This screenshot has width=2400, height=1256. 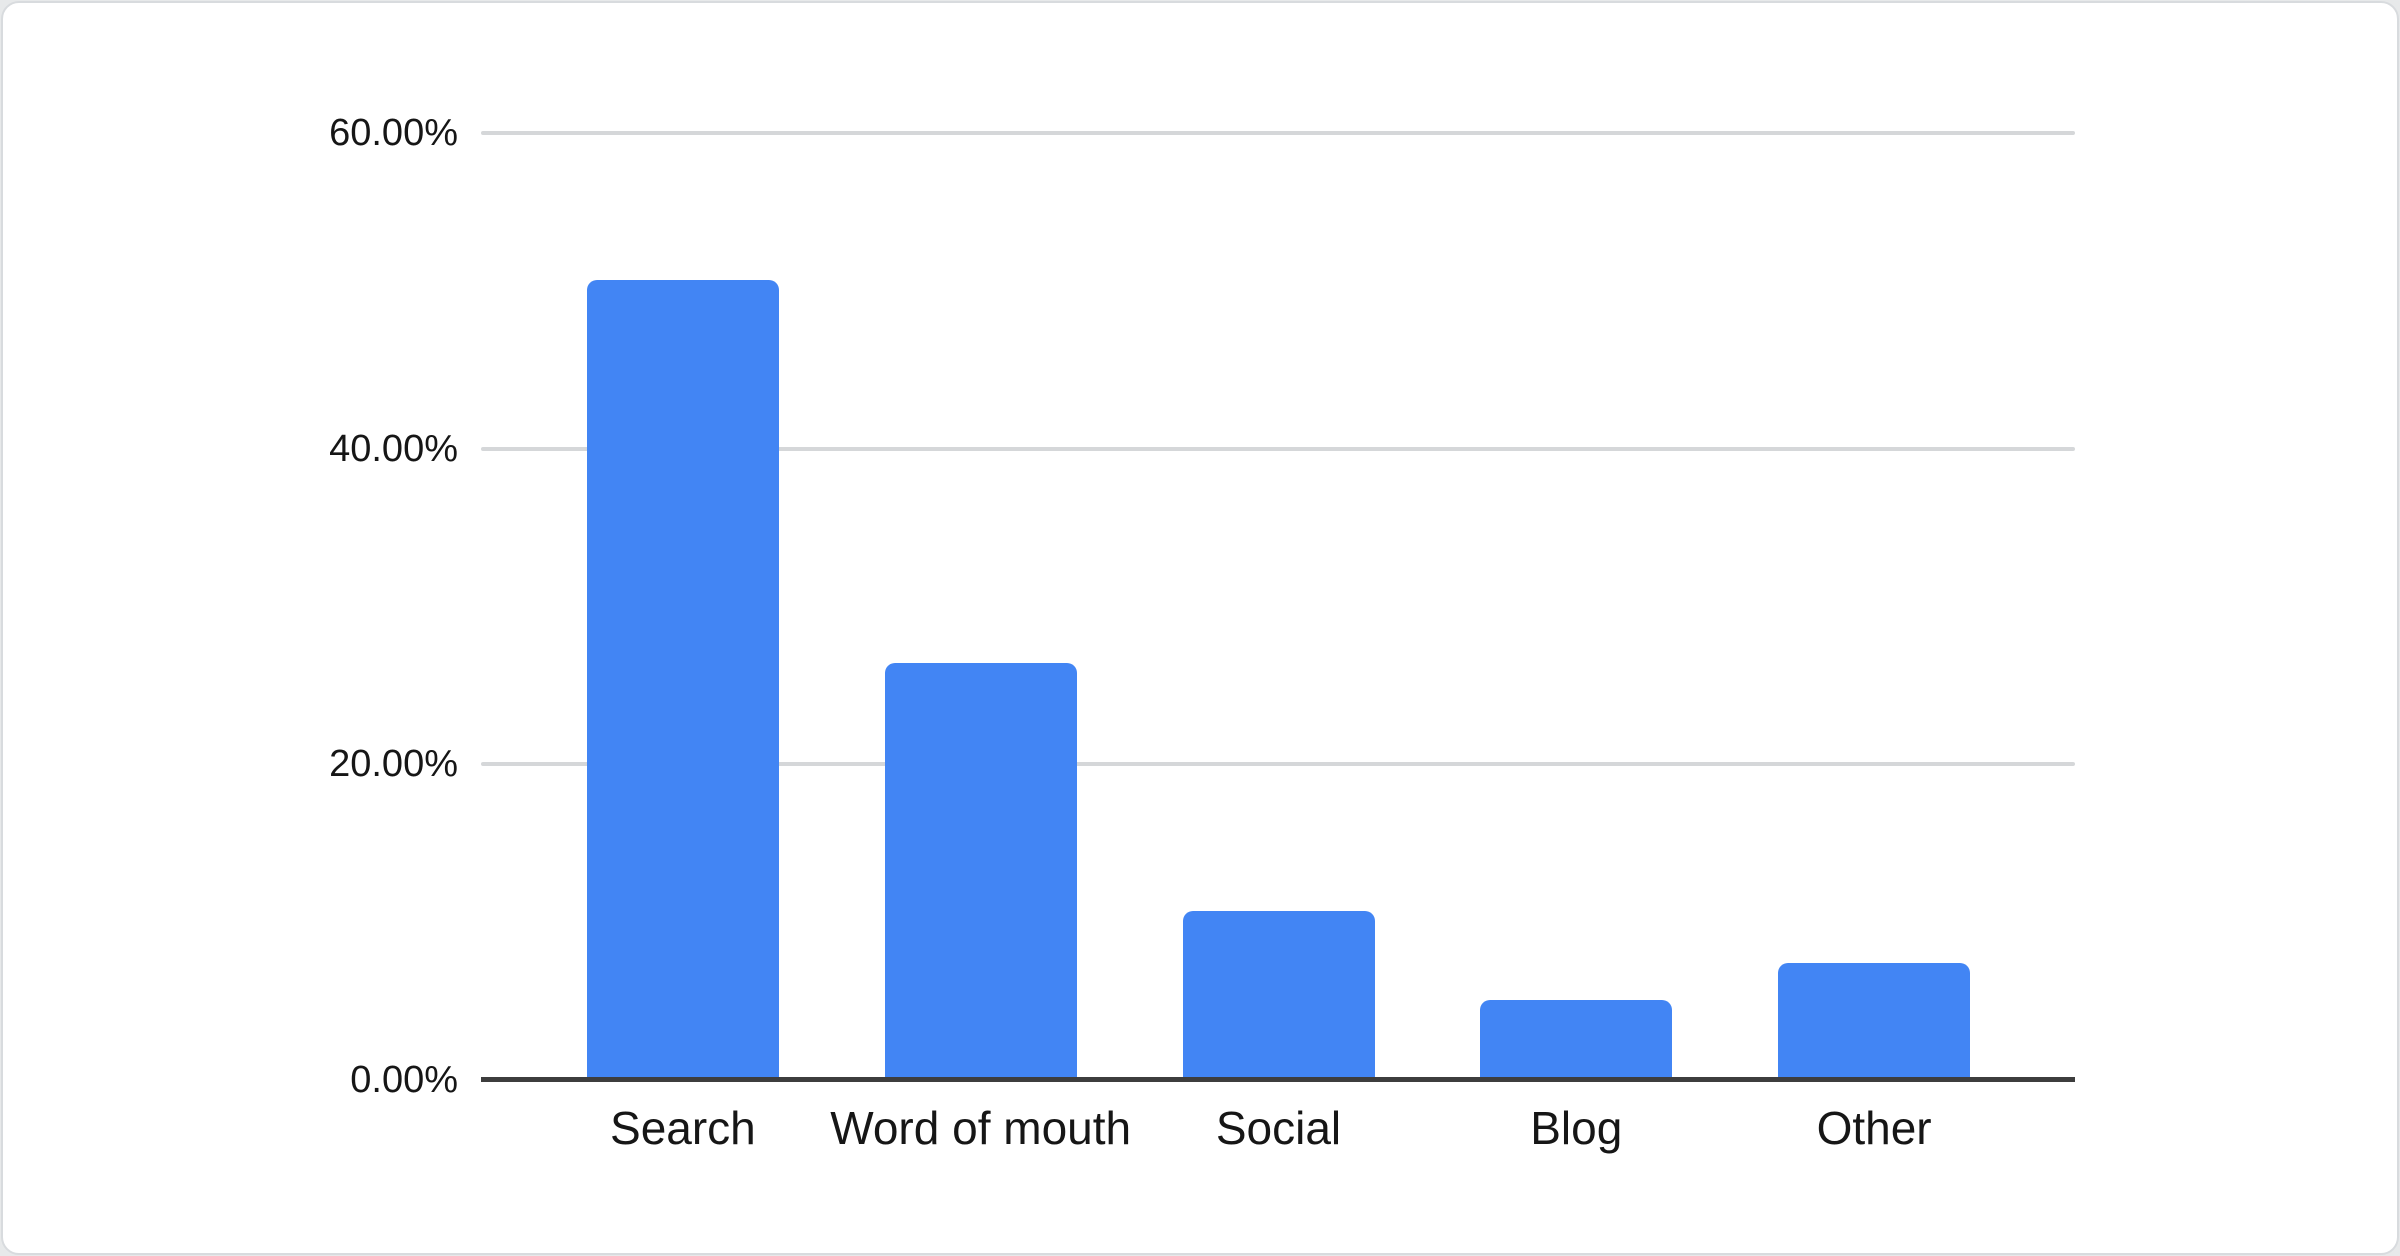 What do you see at coordinates (393, 448) in the screenshot?
I see `y-tick-label: 40.00%` at bounding box center [393, 448].